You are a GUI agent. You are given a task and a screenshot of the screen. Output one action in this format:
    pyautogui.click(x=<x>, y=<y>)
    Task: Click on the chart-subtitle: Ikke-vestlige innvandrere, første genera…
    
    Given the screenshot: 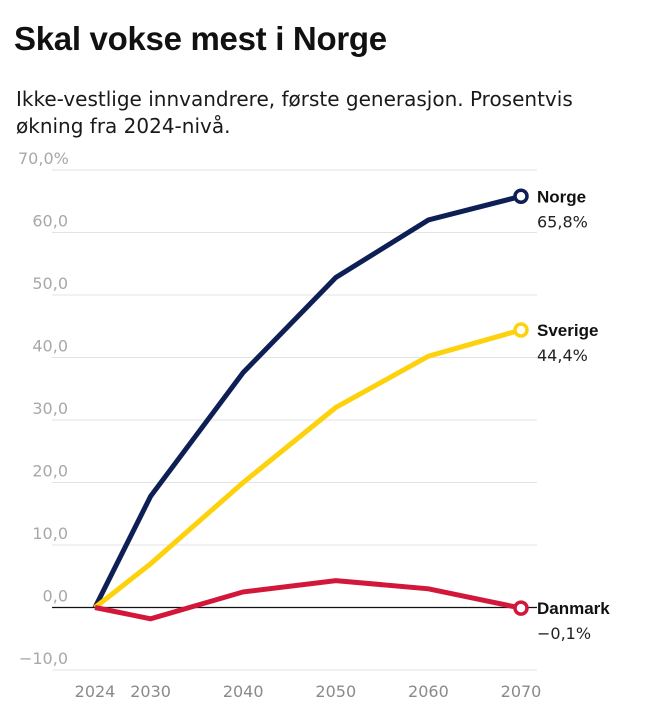 What is the action you would take?
    pyautogui.click(x=294, y=112)
    